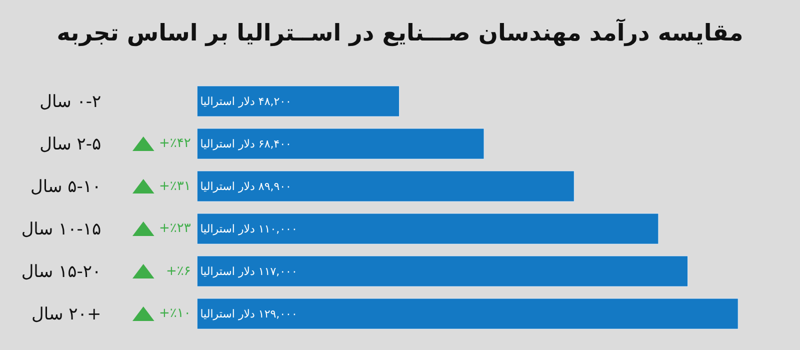 This screenshot has width=800, height=350. I want to click on text: +٪۶, so click(178, 271).